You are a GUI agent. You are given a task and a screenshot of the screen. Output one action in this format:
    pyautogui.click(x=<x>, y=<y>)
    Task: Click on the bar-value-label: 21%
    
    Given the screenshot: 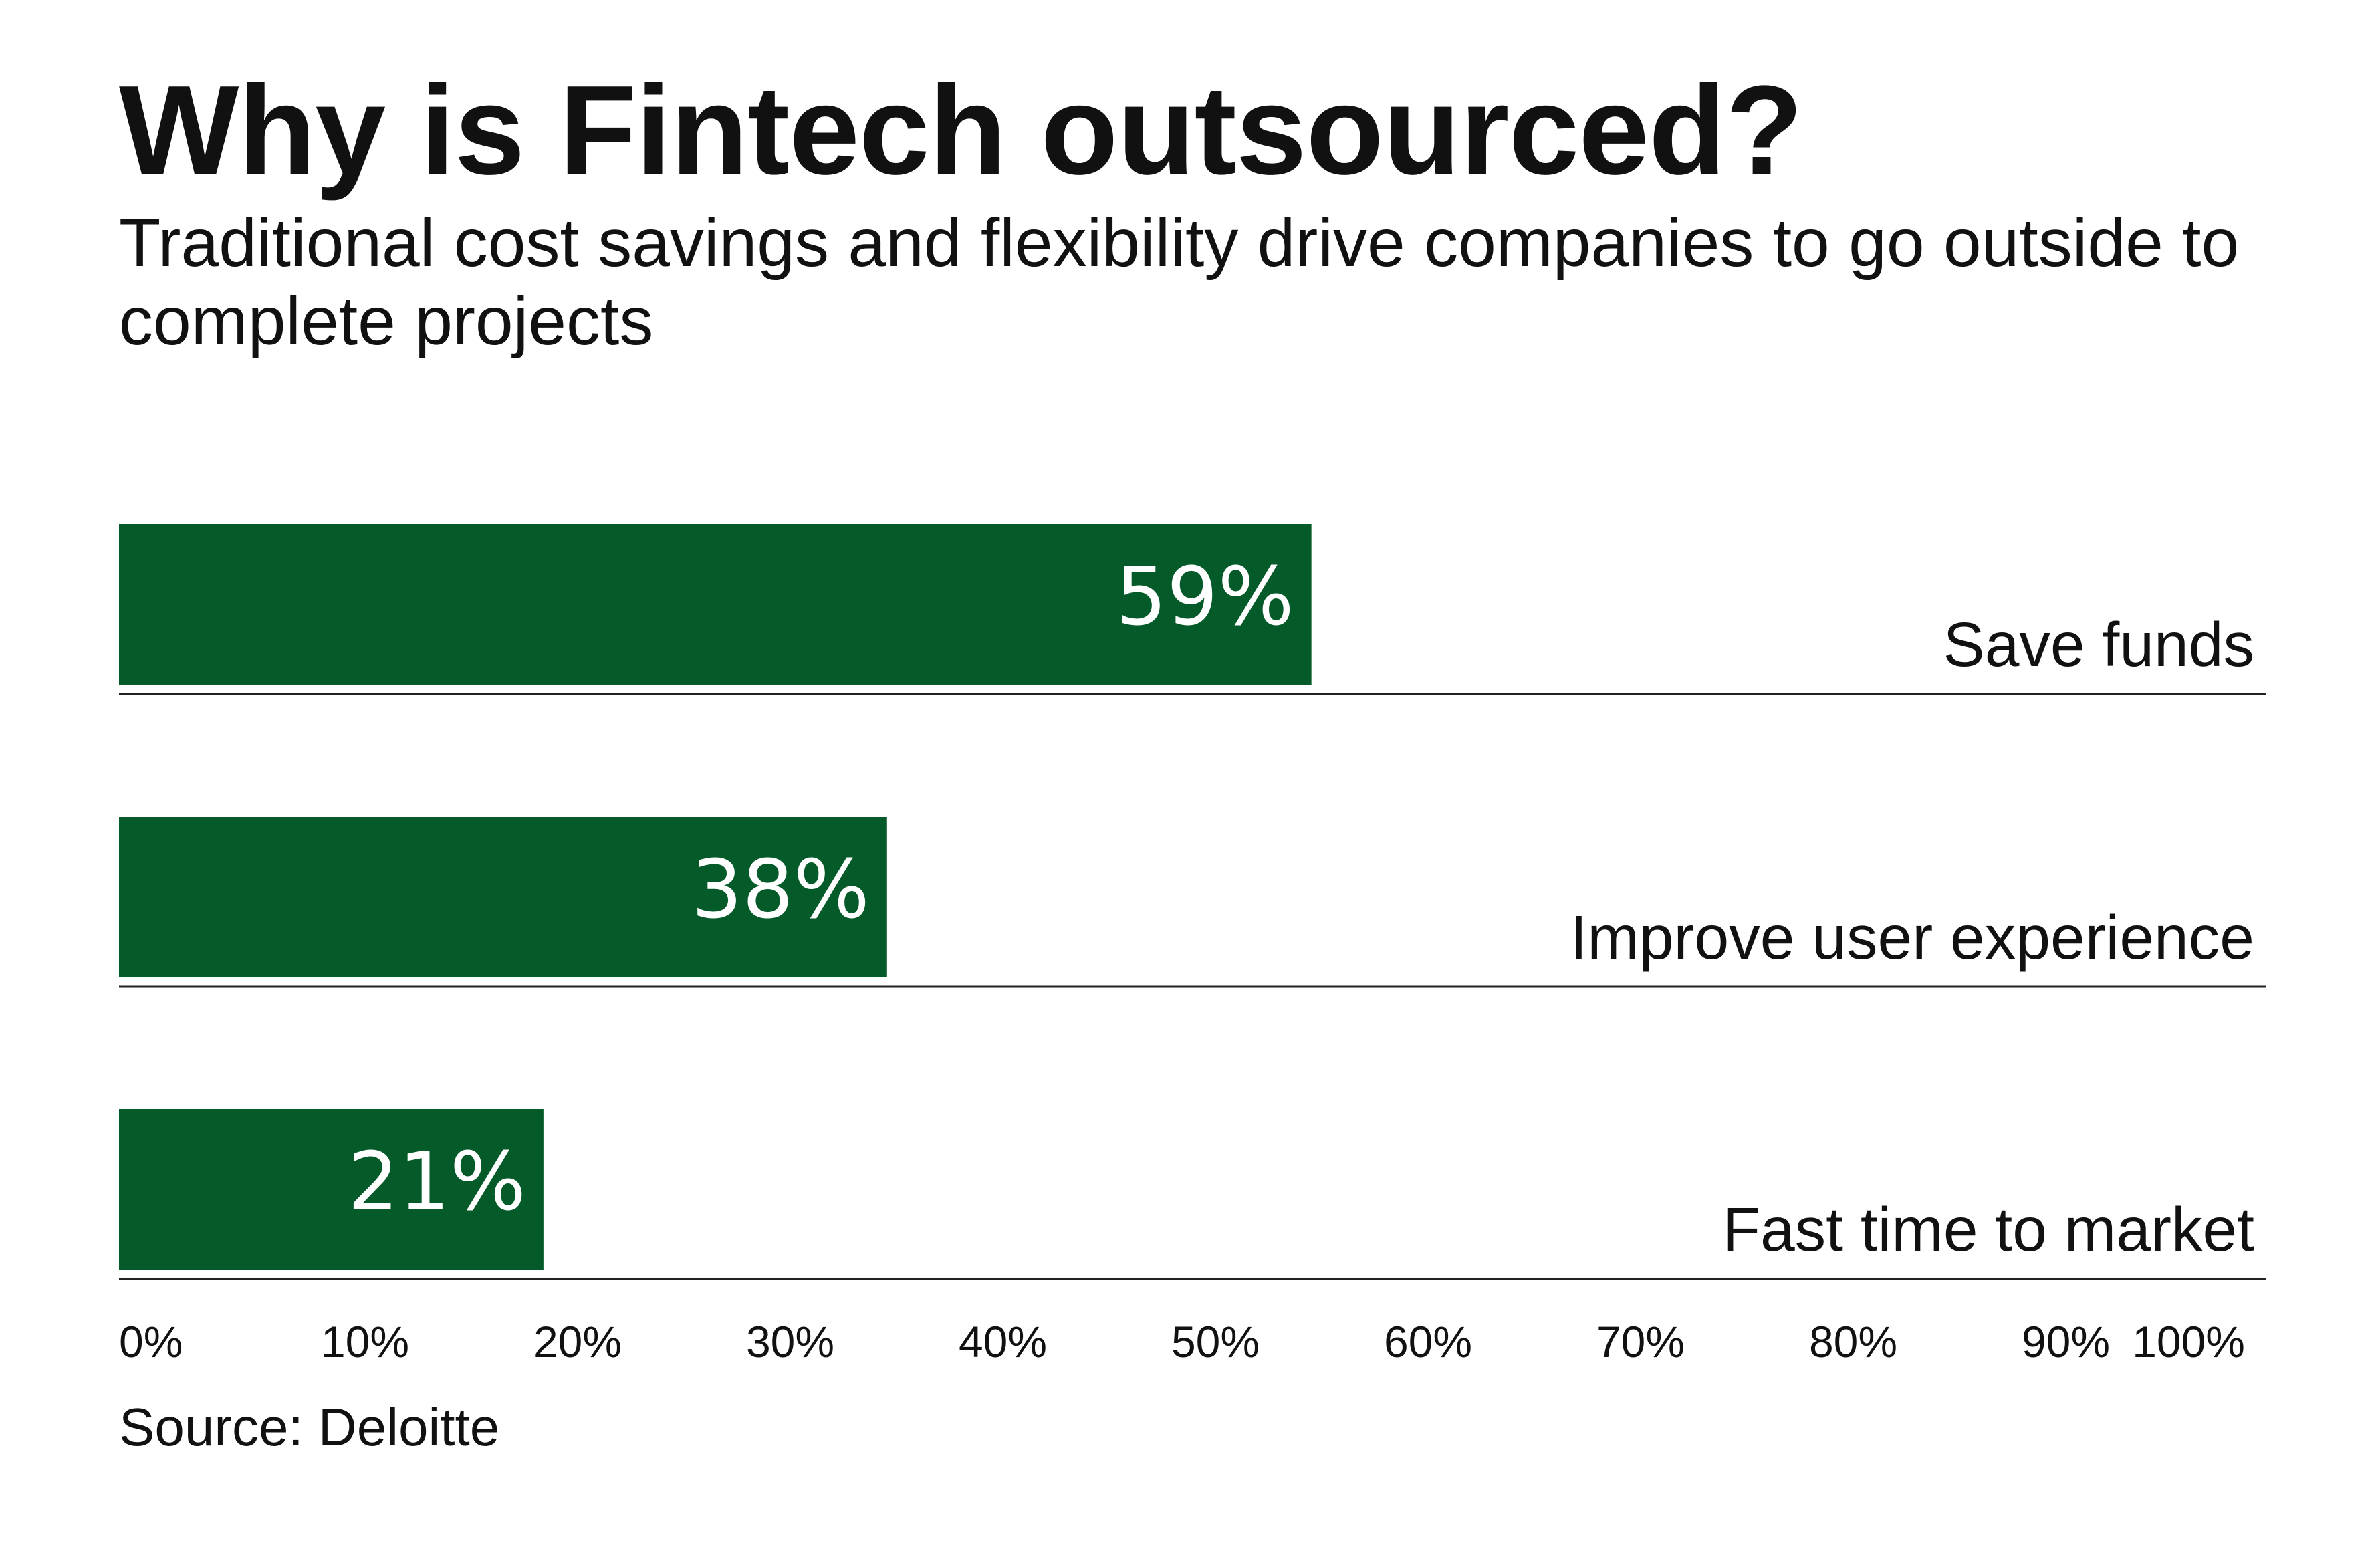 What is the action you would take?
    pyautogui.click(x=437, y=1182)
    